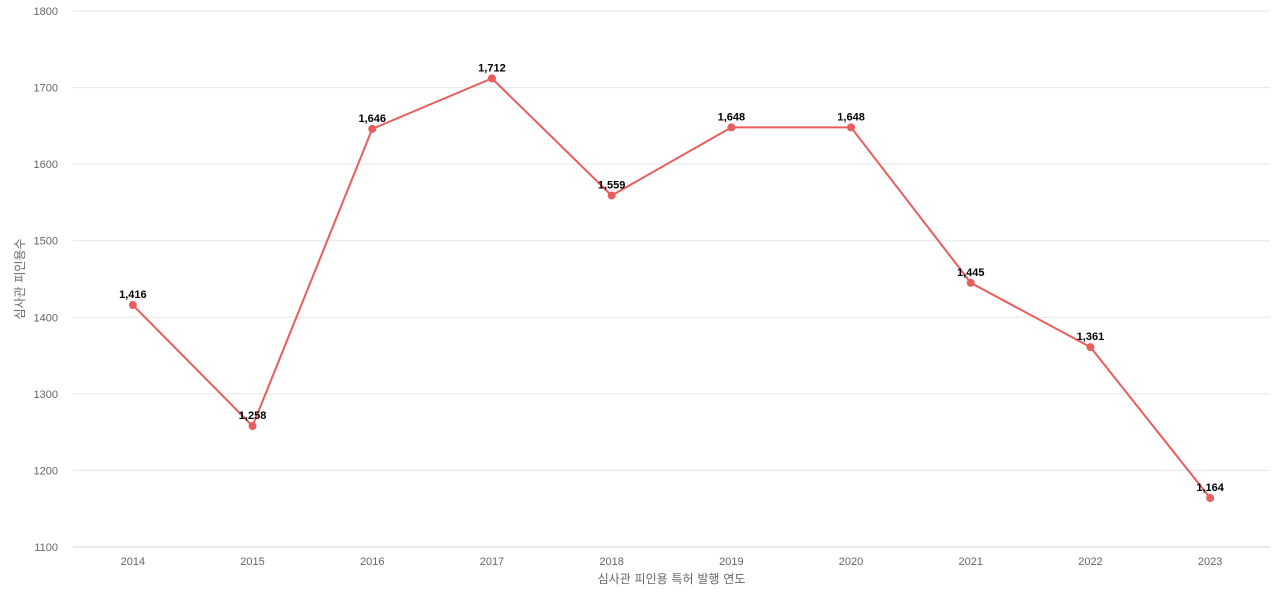 This screenshot has height=600, width=1280. What do you see at coordinates (1090, 562) in the screenshot?
I see `x-tick-label: 2022` at bounding box center [1090, 562].